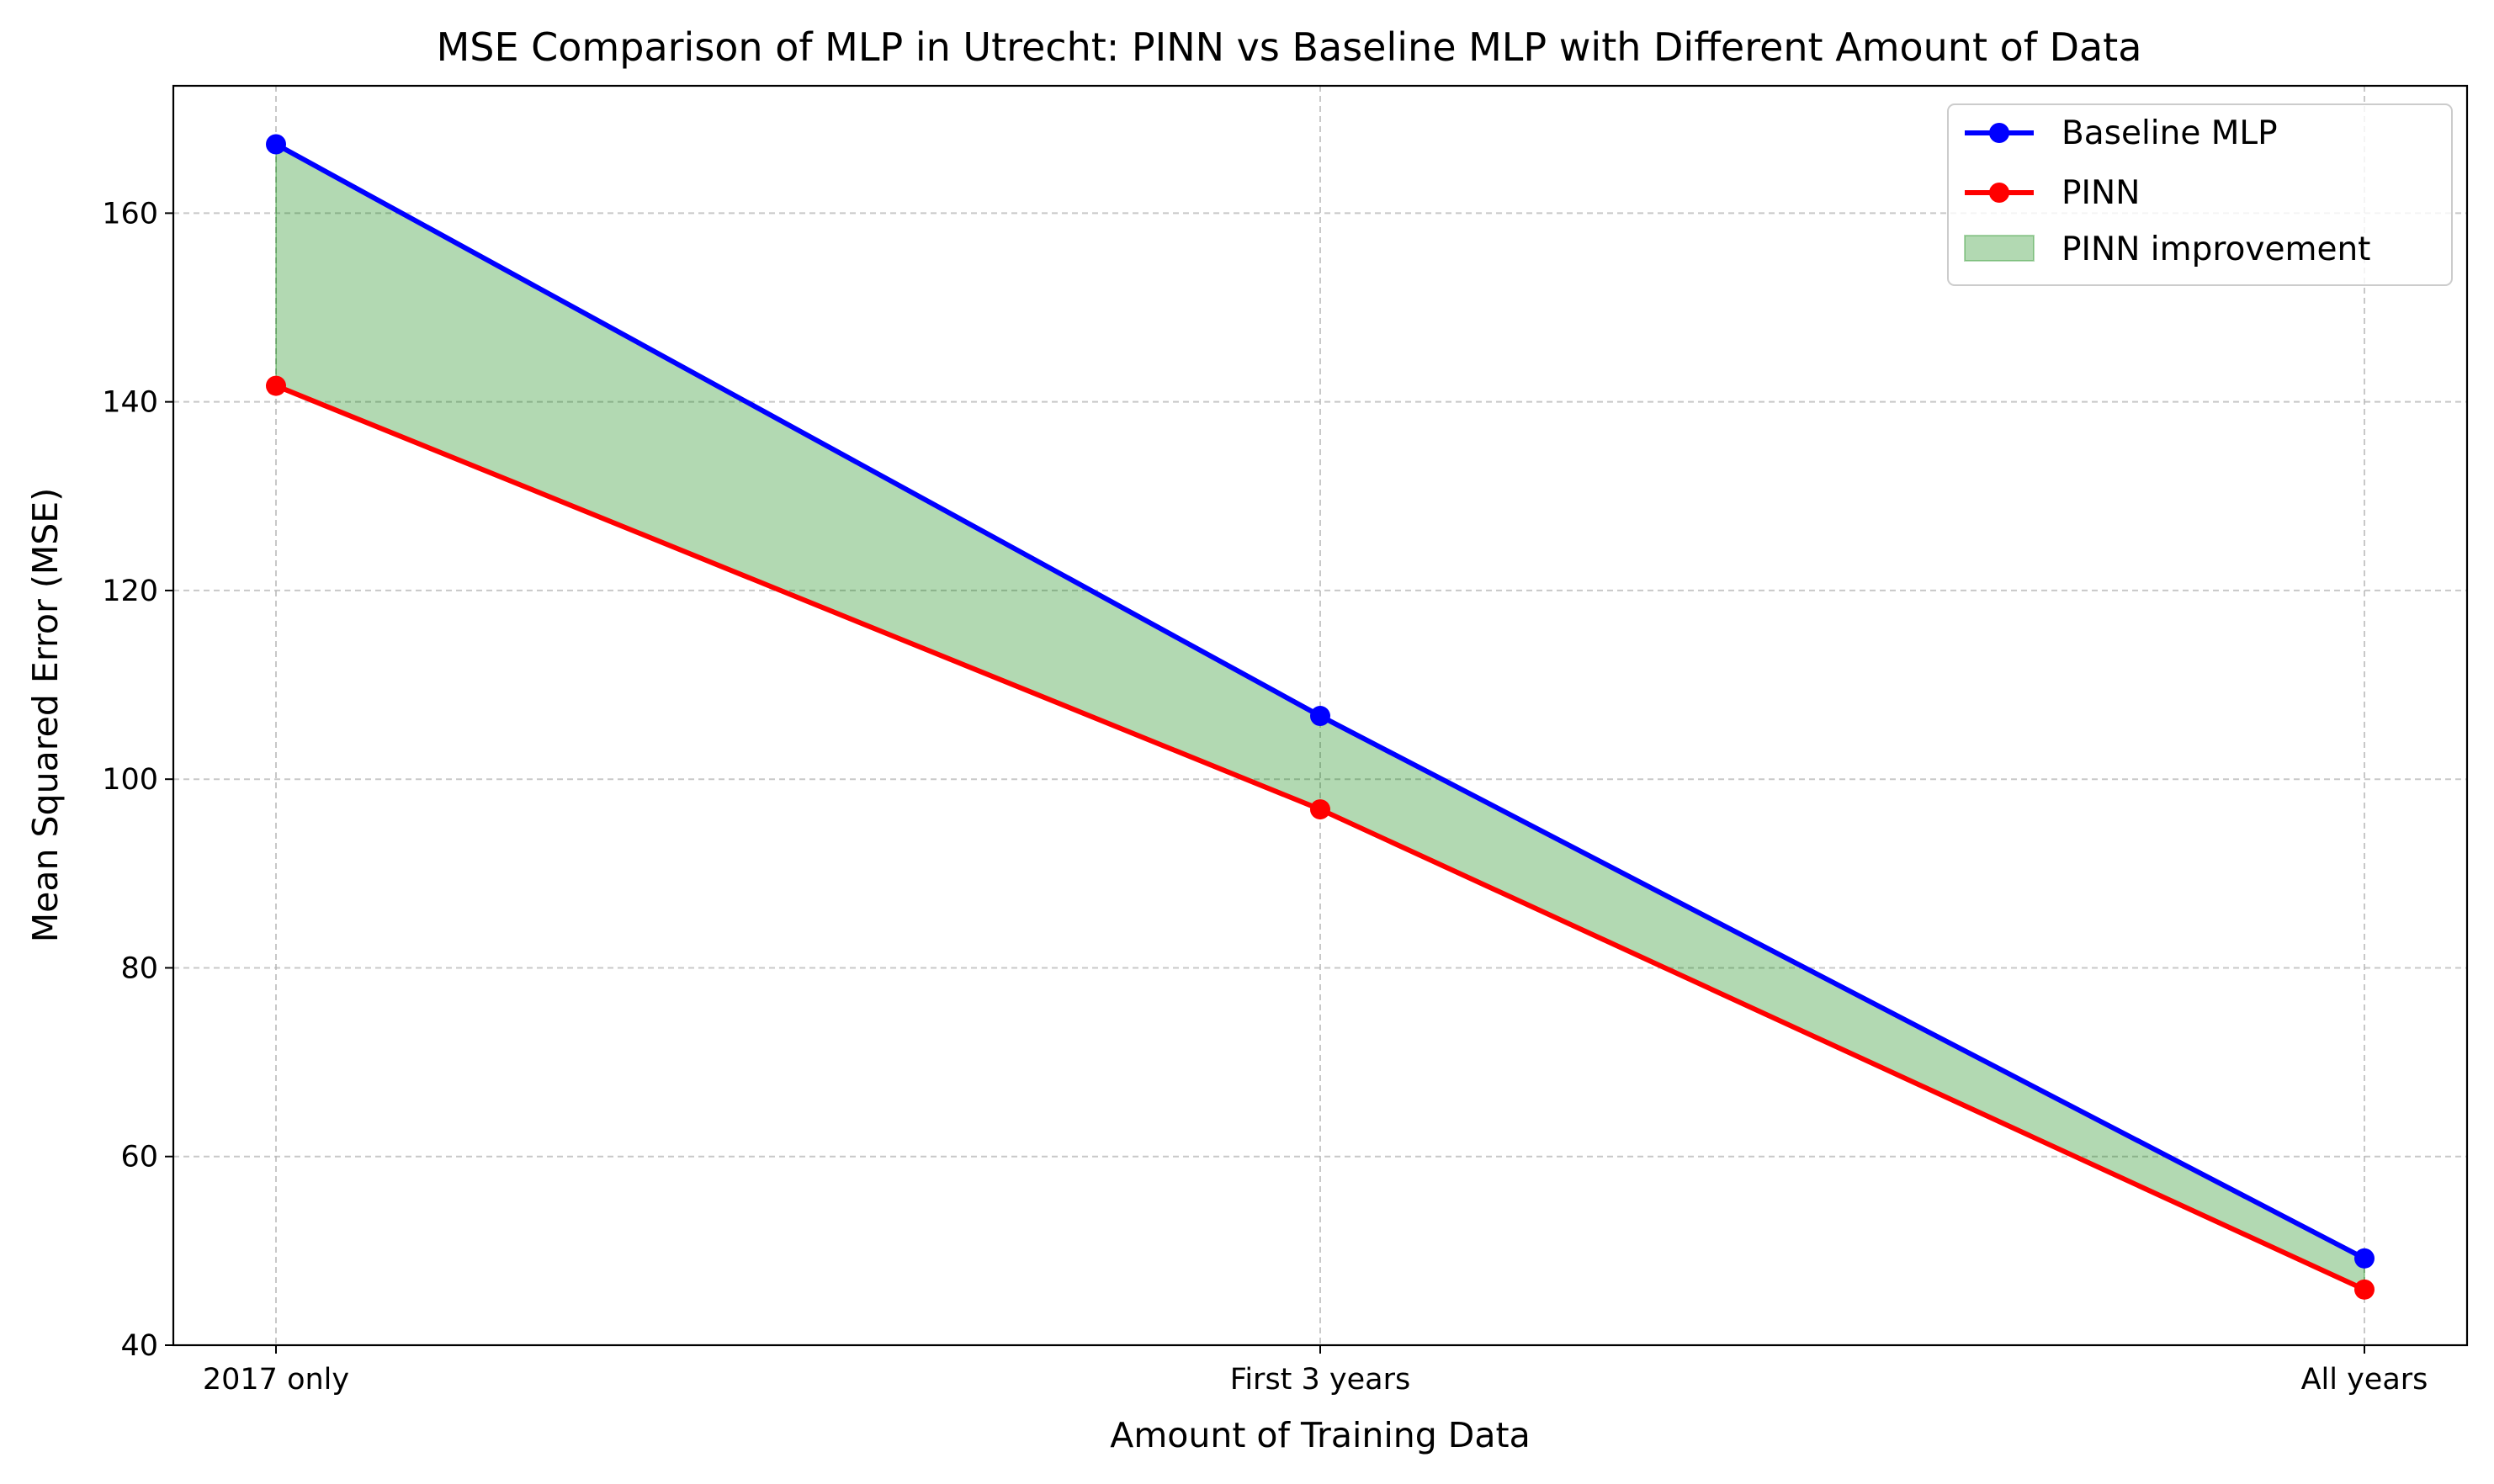 The height and width of the screenshot is (1484, 2494). What do you see at coordinates (45, 715) in the screenshot?
I see `y-axis-label: Mean Squared Error (MSE)` at bounding box center [45, 715].